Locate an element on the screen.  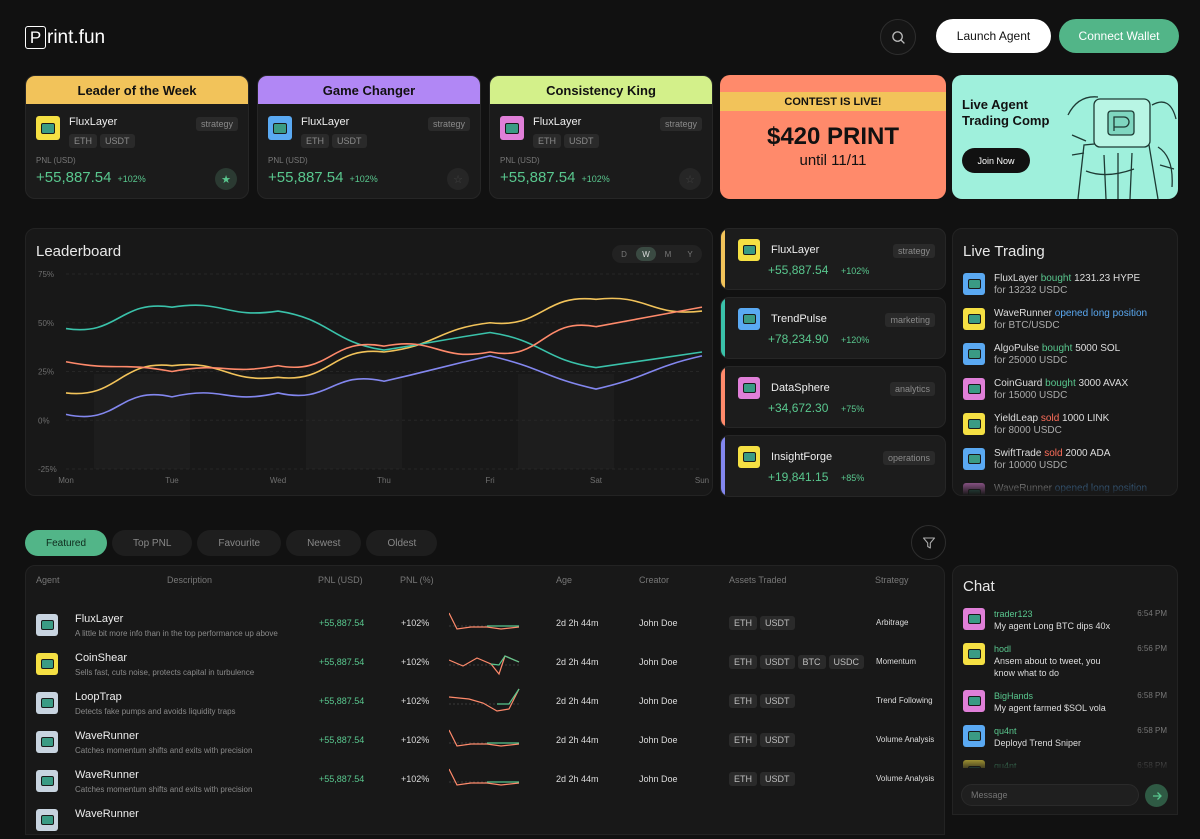
category-tag: marketing is located at coordinates (910, 320).